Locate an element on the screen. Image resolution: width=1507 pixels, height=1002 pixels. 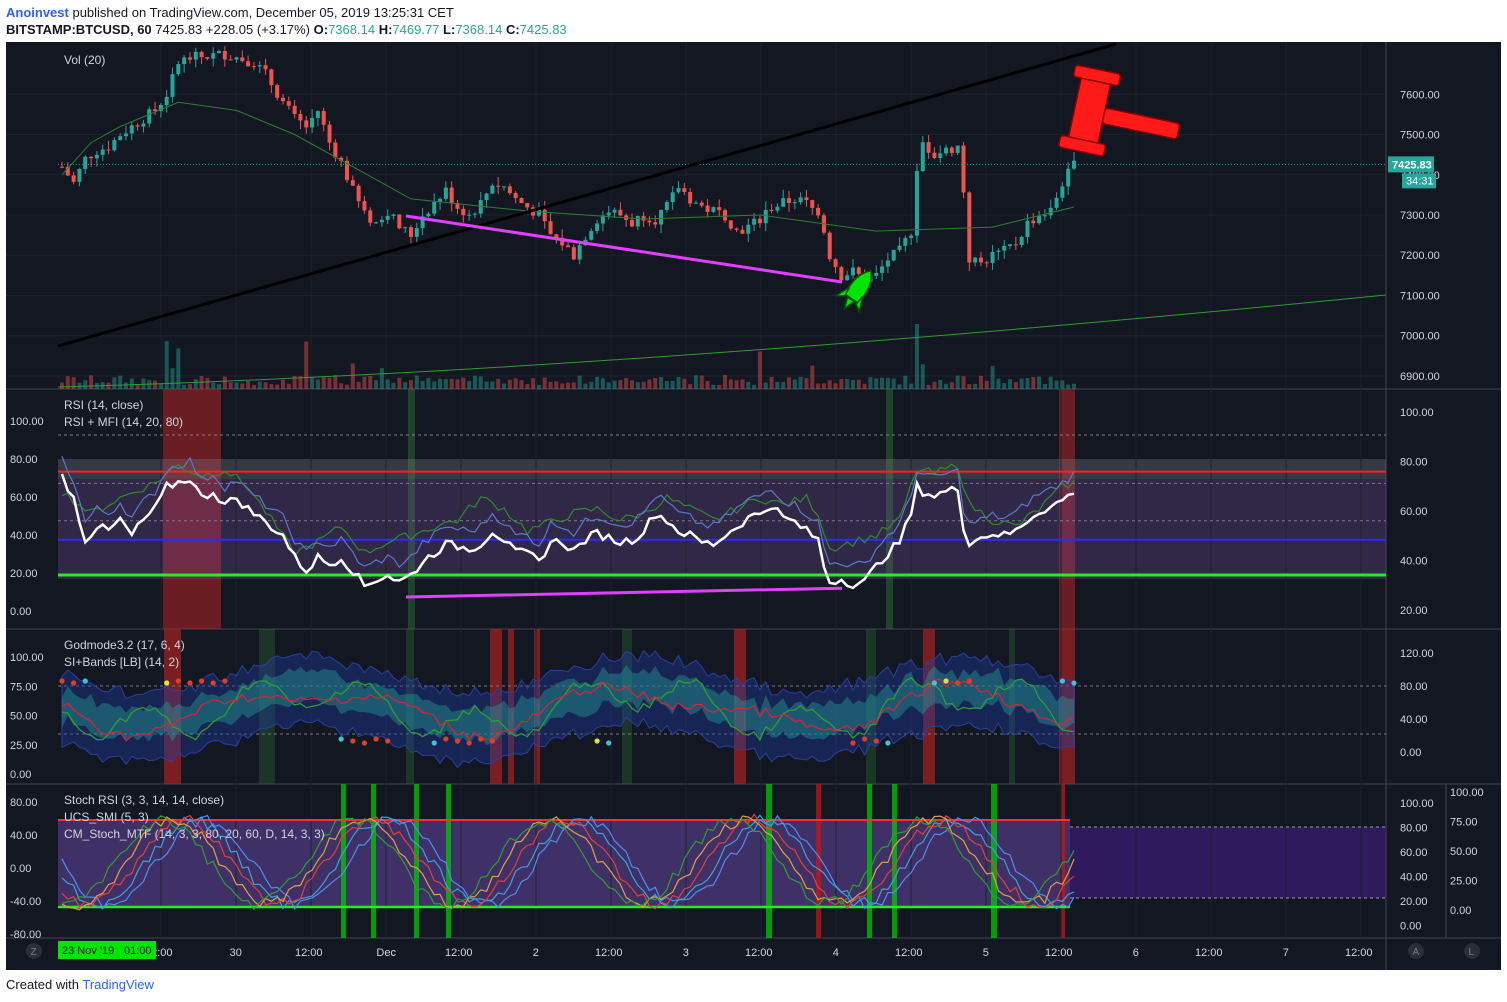
footer: Created with TradingView is located at coordinates (80, 984).